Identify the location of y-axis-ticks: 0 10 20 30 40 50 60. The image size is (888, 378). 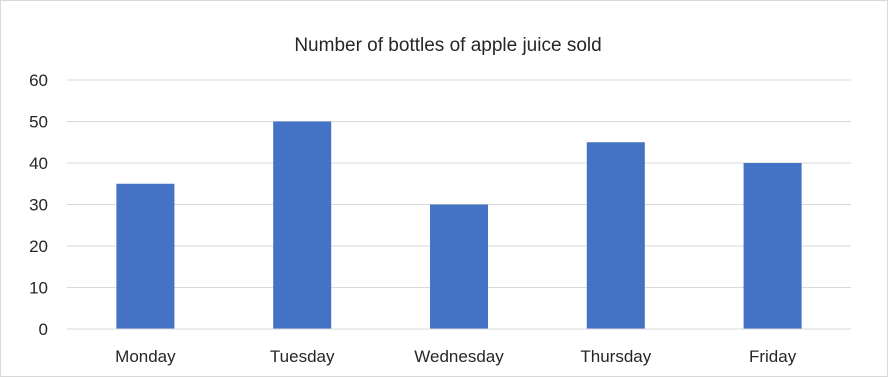
(38, 205).